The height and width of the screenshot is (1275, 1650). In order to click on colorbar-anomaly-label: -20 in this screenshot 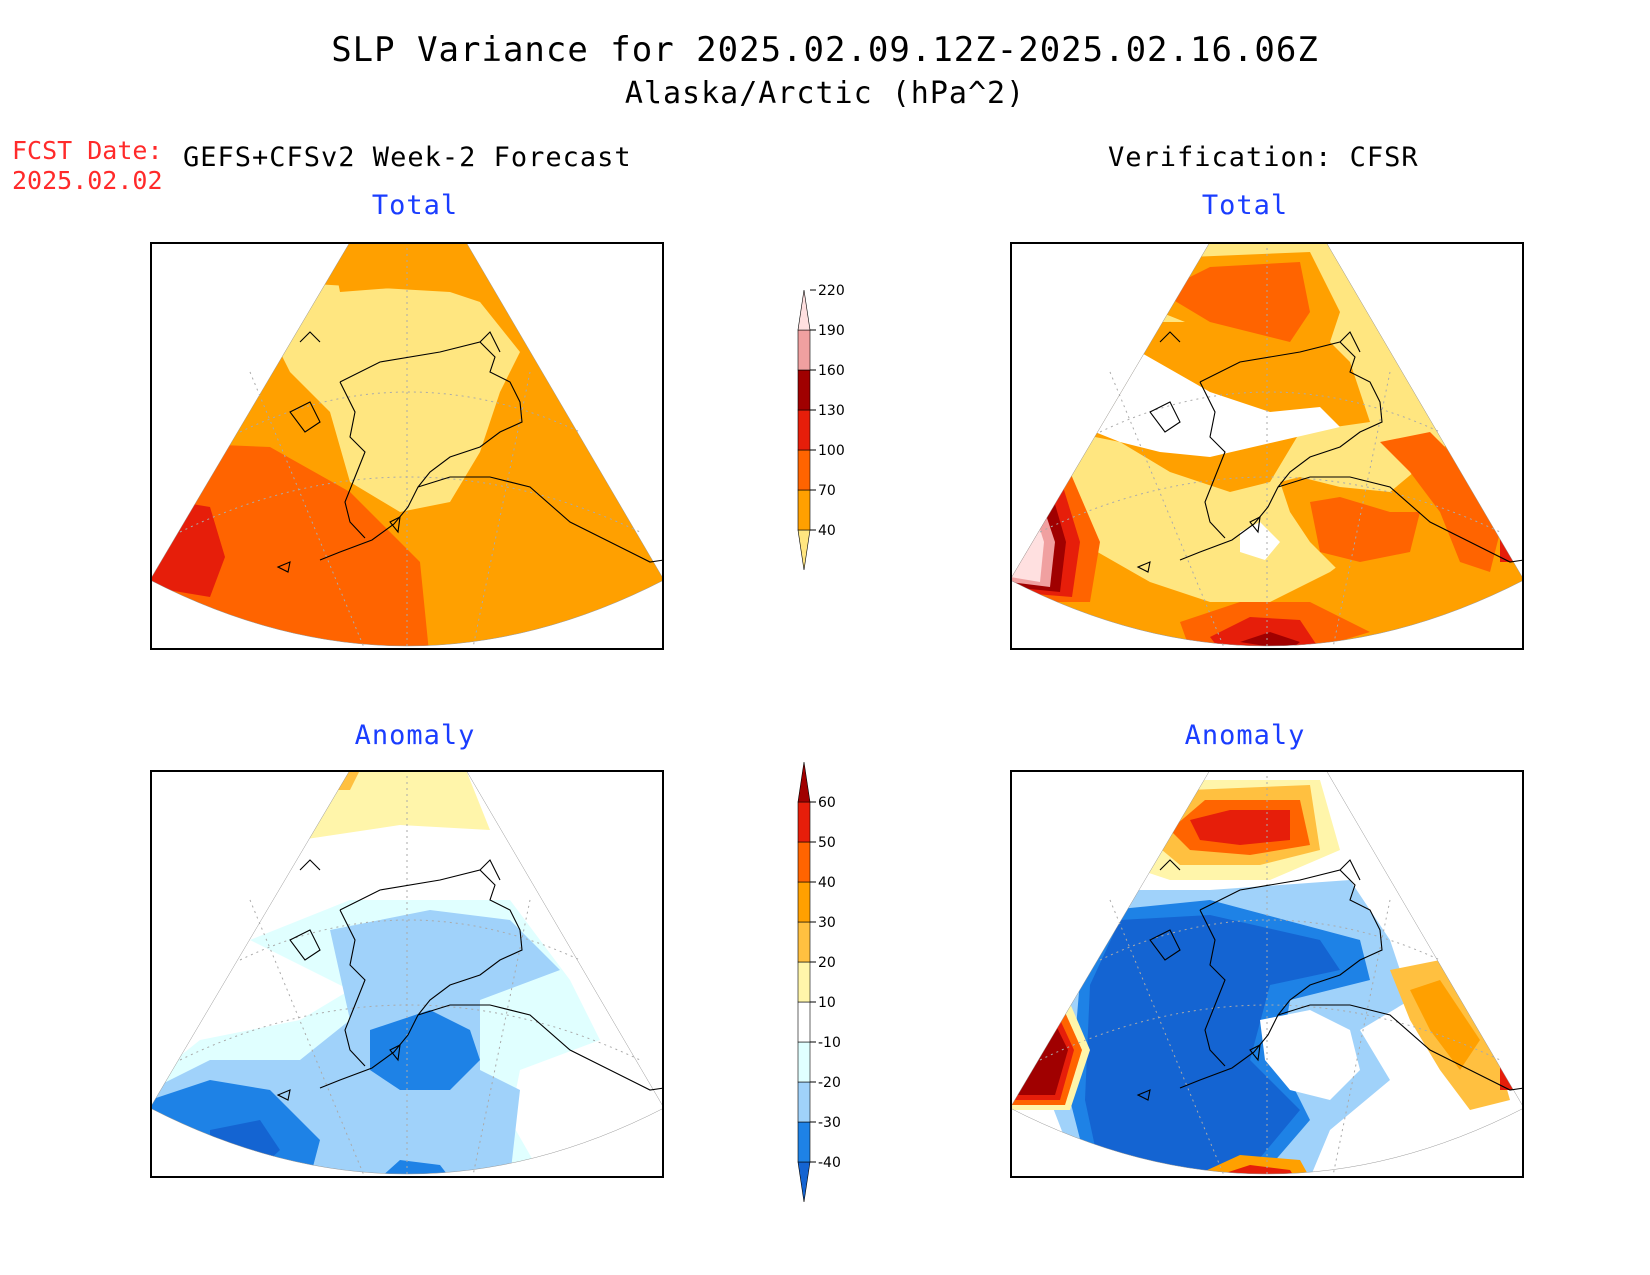, I will do `click(829, 1083)`.